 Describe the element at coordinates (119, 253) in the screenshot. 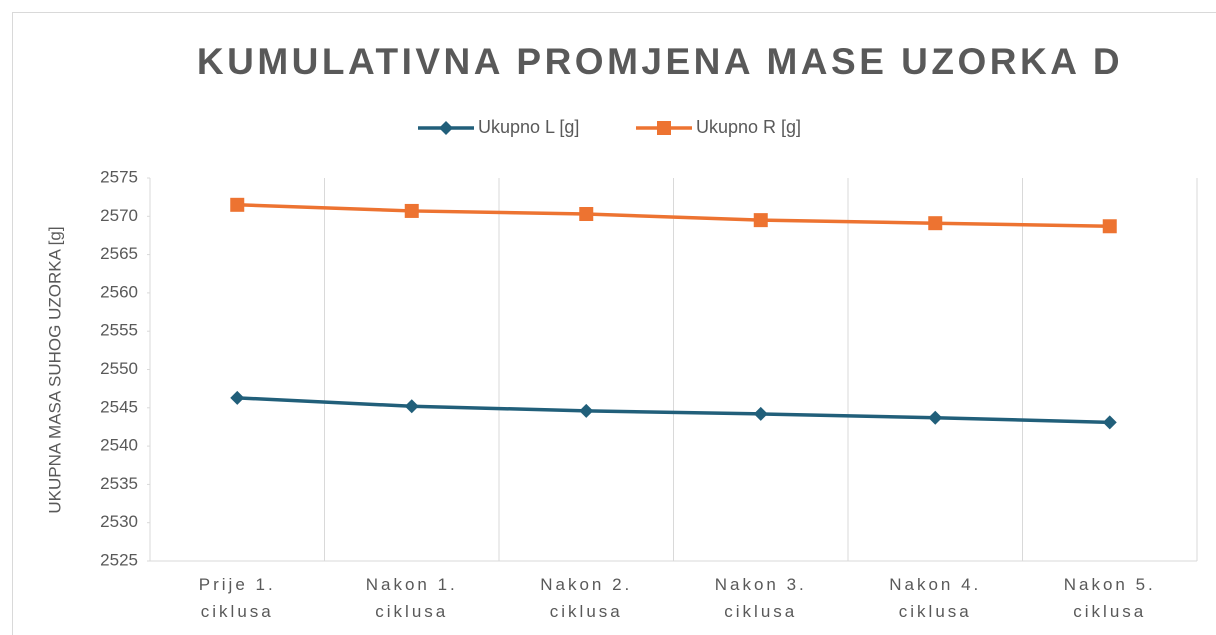

I see `y-tick-label: 2565` at that location.